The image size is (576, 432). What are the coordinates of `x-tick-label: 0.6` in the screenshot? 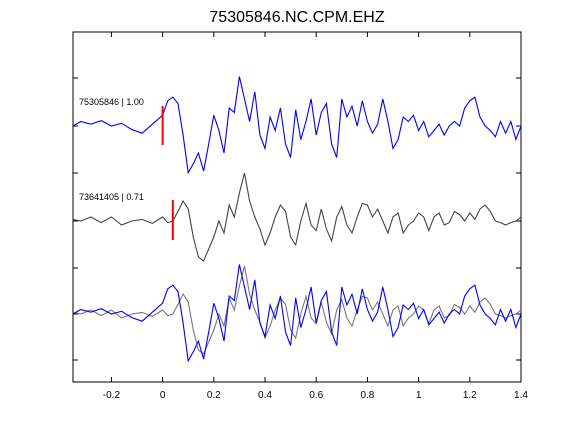 It's located at (316, 395).